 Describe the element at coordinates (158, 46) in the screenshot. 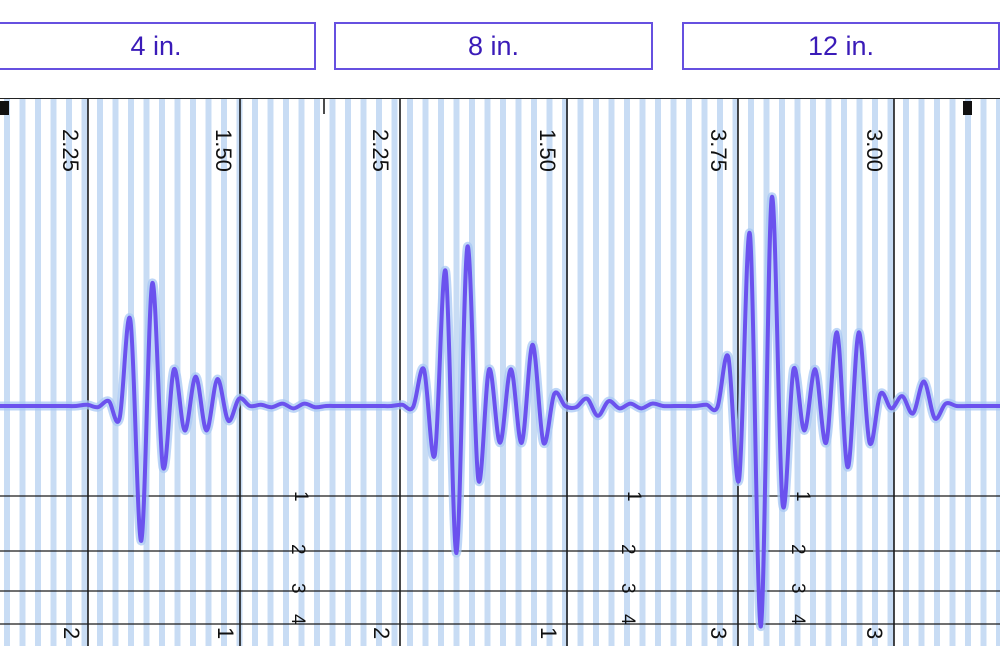

I see `tab-4-in: 4 in.` at that location.